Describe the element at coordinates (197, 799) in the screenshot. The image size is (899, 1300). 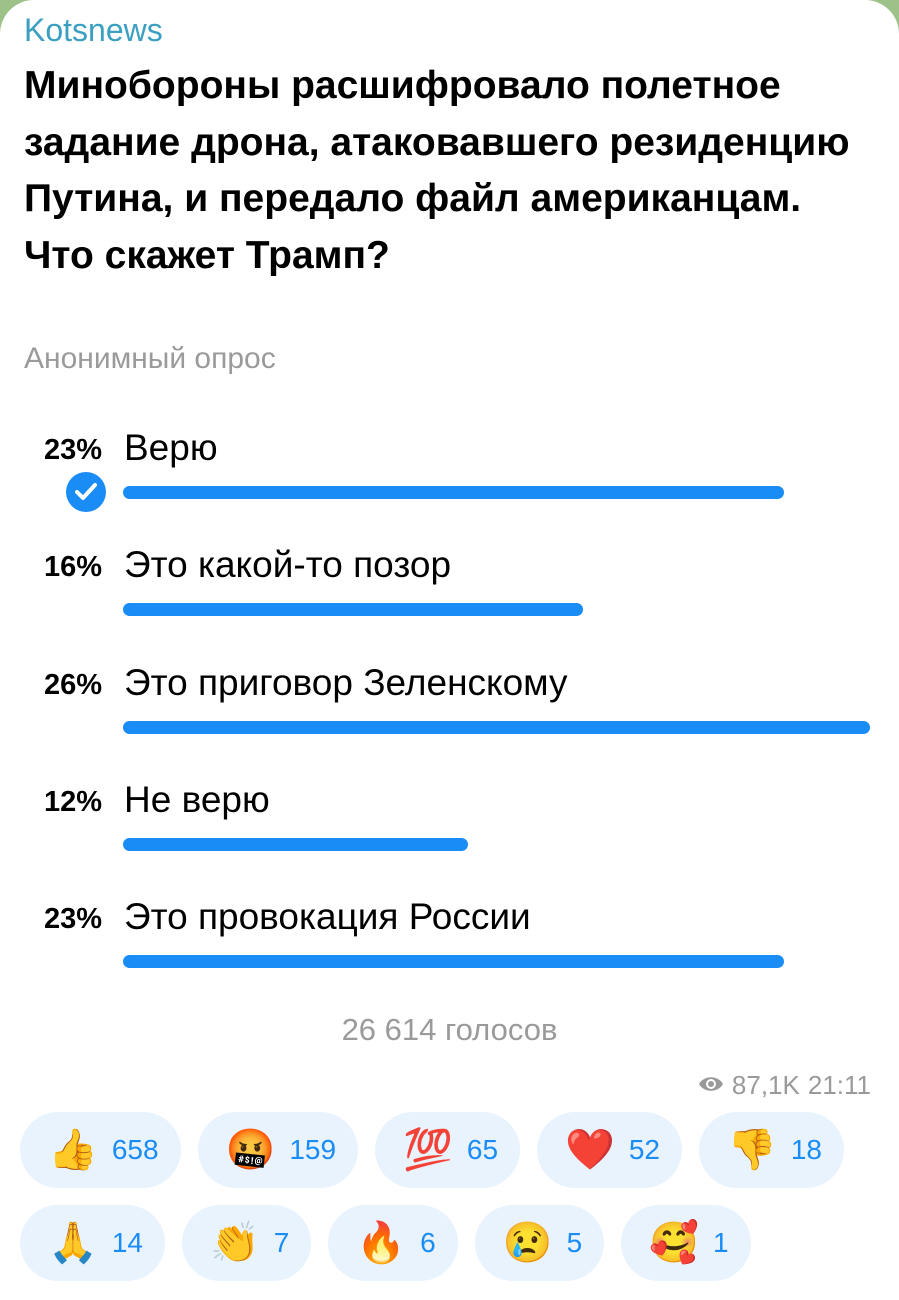
I see `option-text: Не верю` at that location.